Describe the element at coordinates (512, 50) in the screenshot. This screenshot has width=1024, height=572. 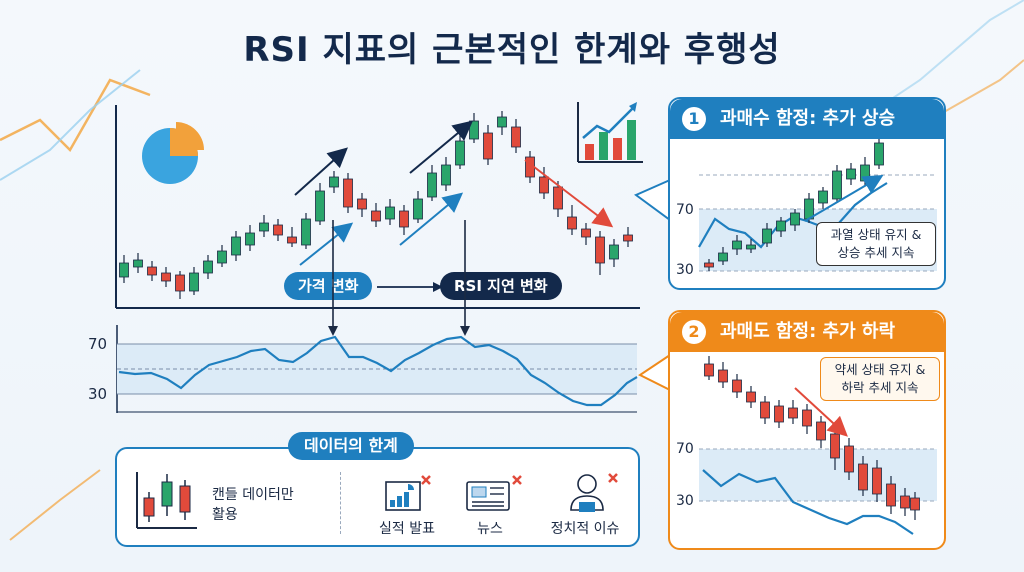
I see `page-title: RSI 지표의 근본적인 한계와 후행성` at that location.